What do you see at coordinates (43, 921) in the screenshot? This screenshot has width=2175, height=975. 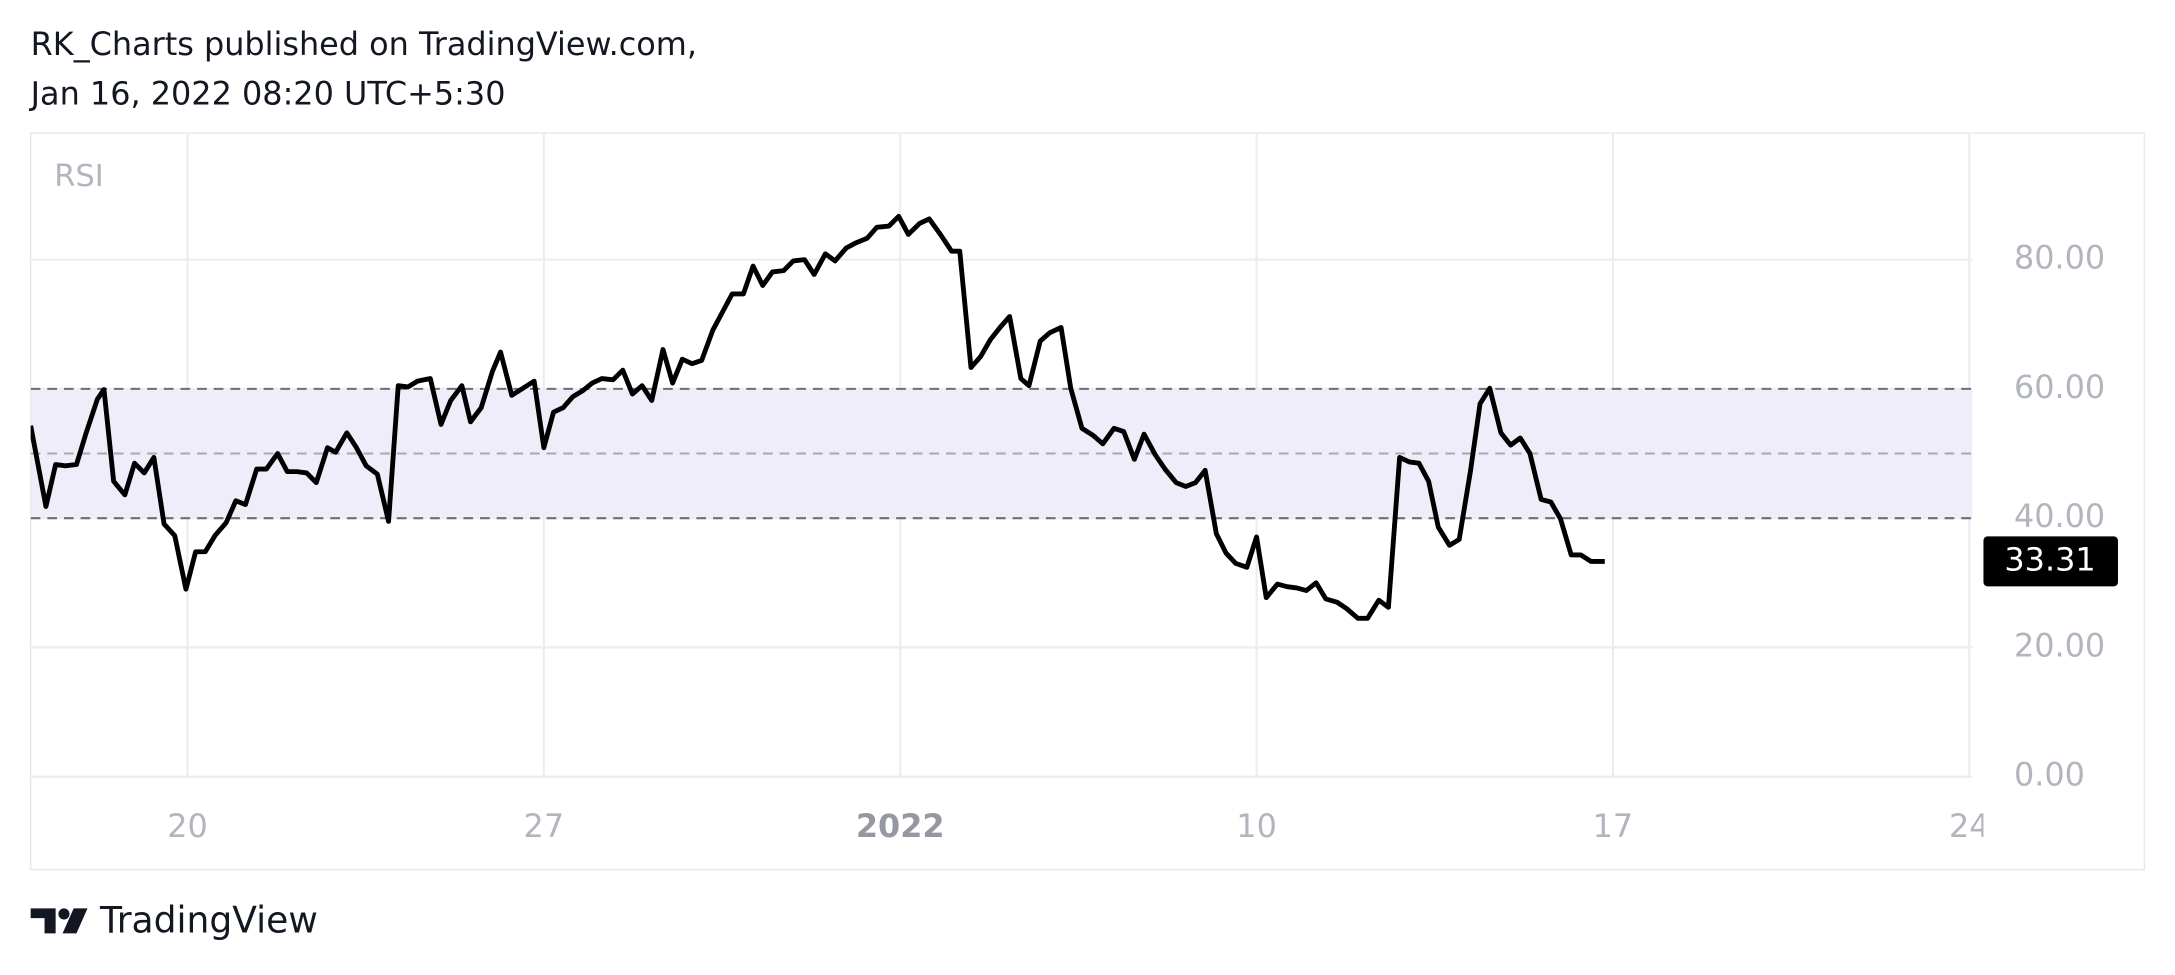 I see `logo-mark` at bounding box center [43, 921].